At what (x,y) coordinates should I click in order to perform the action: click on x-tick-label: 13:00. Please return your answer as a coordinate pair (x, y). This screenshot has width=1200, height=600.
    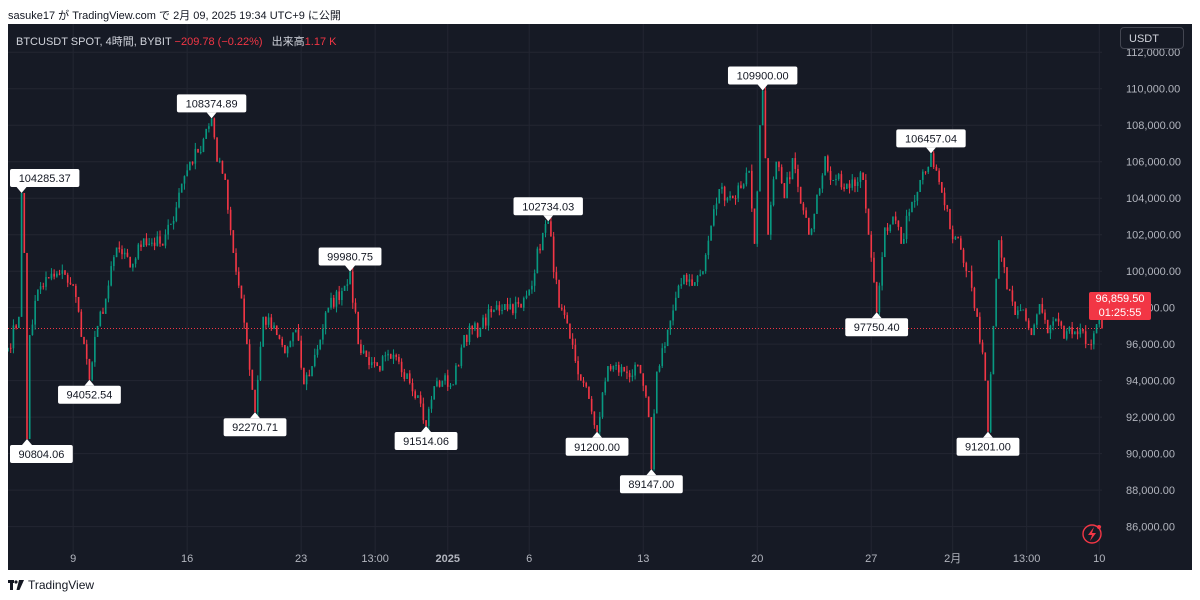
    Looking at the image, I should click on (1027, 559).